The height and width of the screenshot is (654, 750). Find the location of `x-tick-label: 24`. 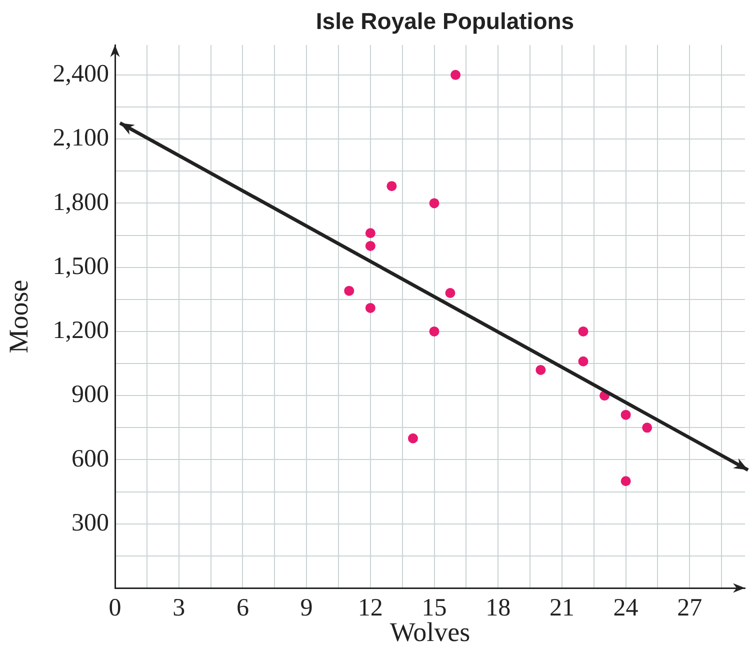

x-tick-label: 24 is located at coordinates (626, 608).